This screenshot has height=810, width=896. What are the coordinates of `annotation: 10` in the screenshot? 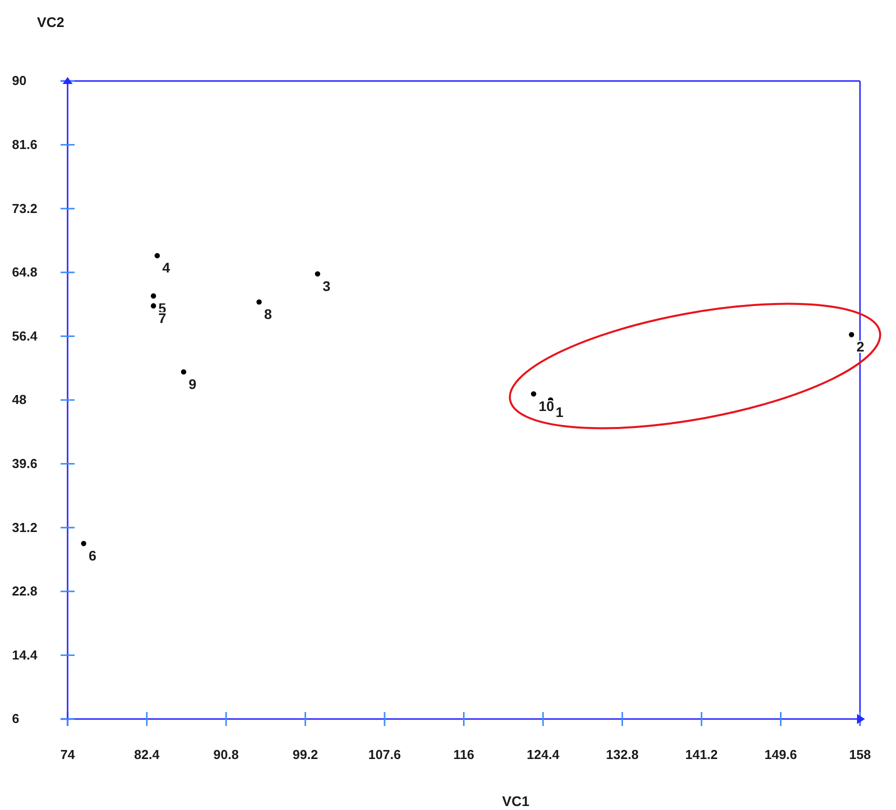 It's located at (546, 406).